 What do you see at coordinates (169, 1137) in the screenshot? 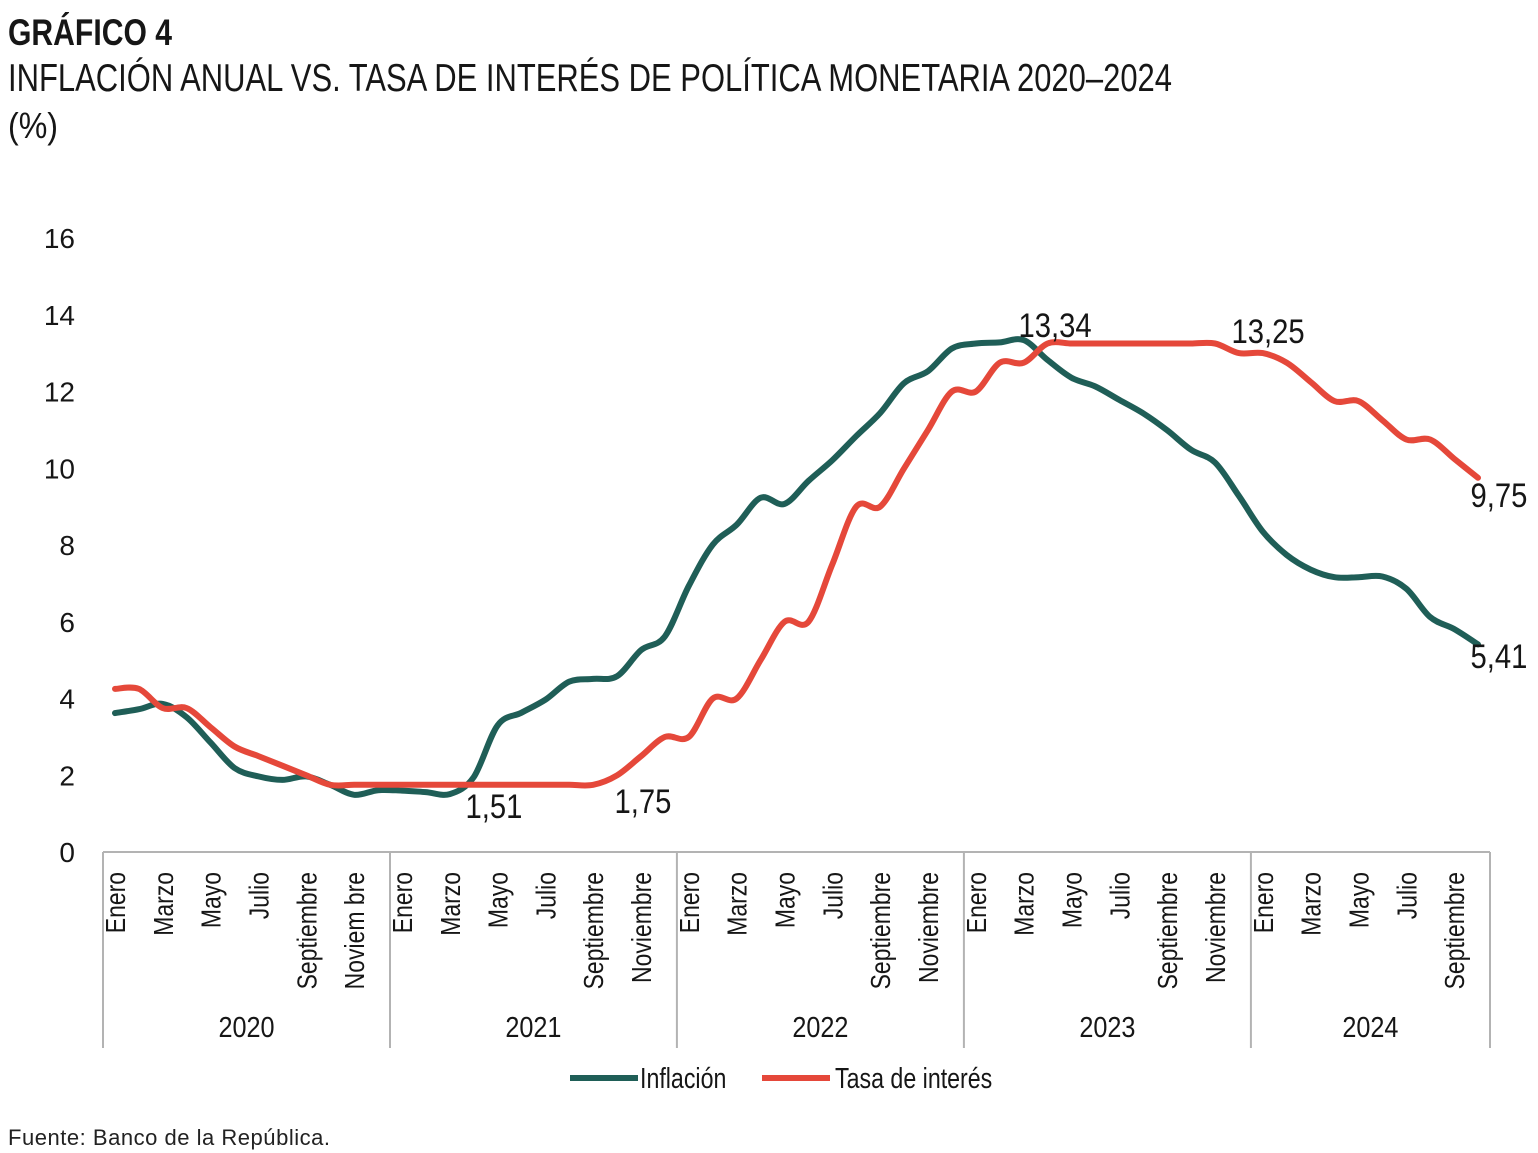
I see `source-note: Fuente: Banco de la República.` at bounding box center [169, 1137].